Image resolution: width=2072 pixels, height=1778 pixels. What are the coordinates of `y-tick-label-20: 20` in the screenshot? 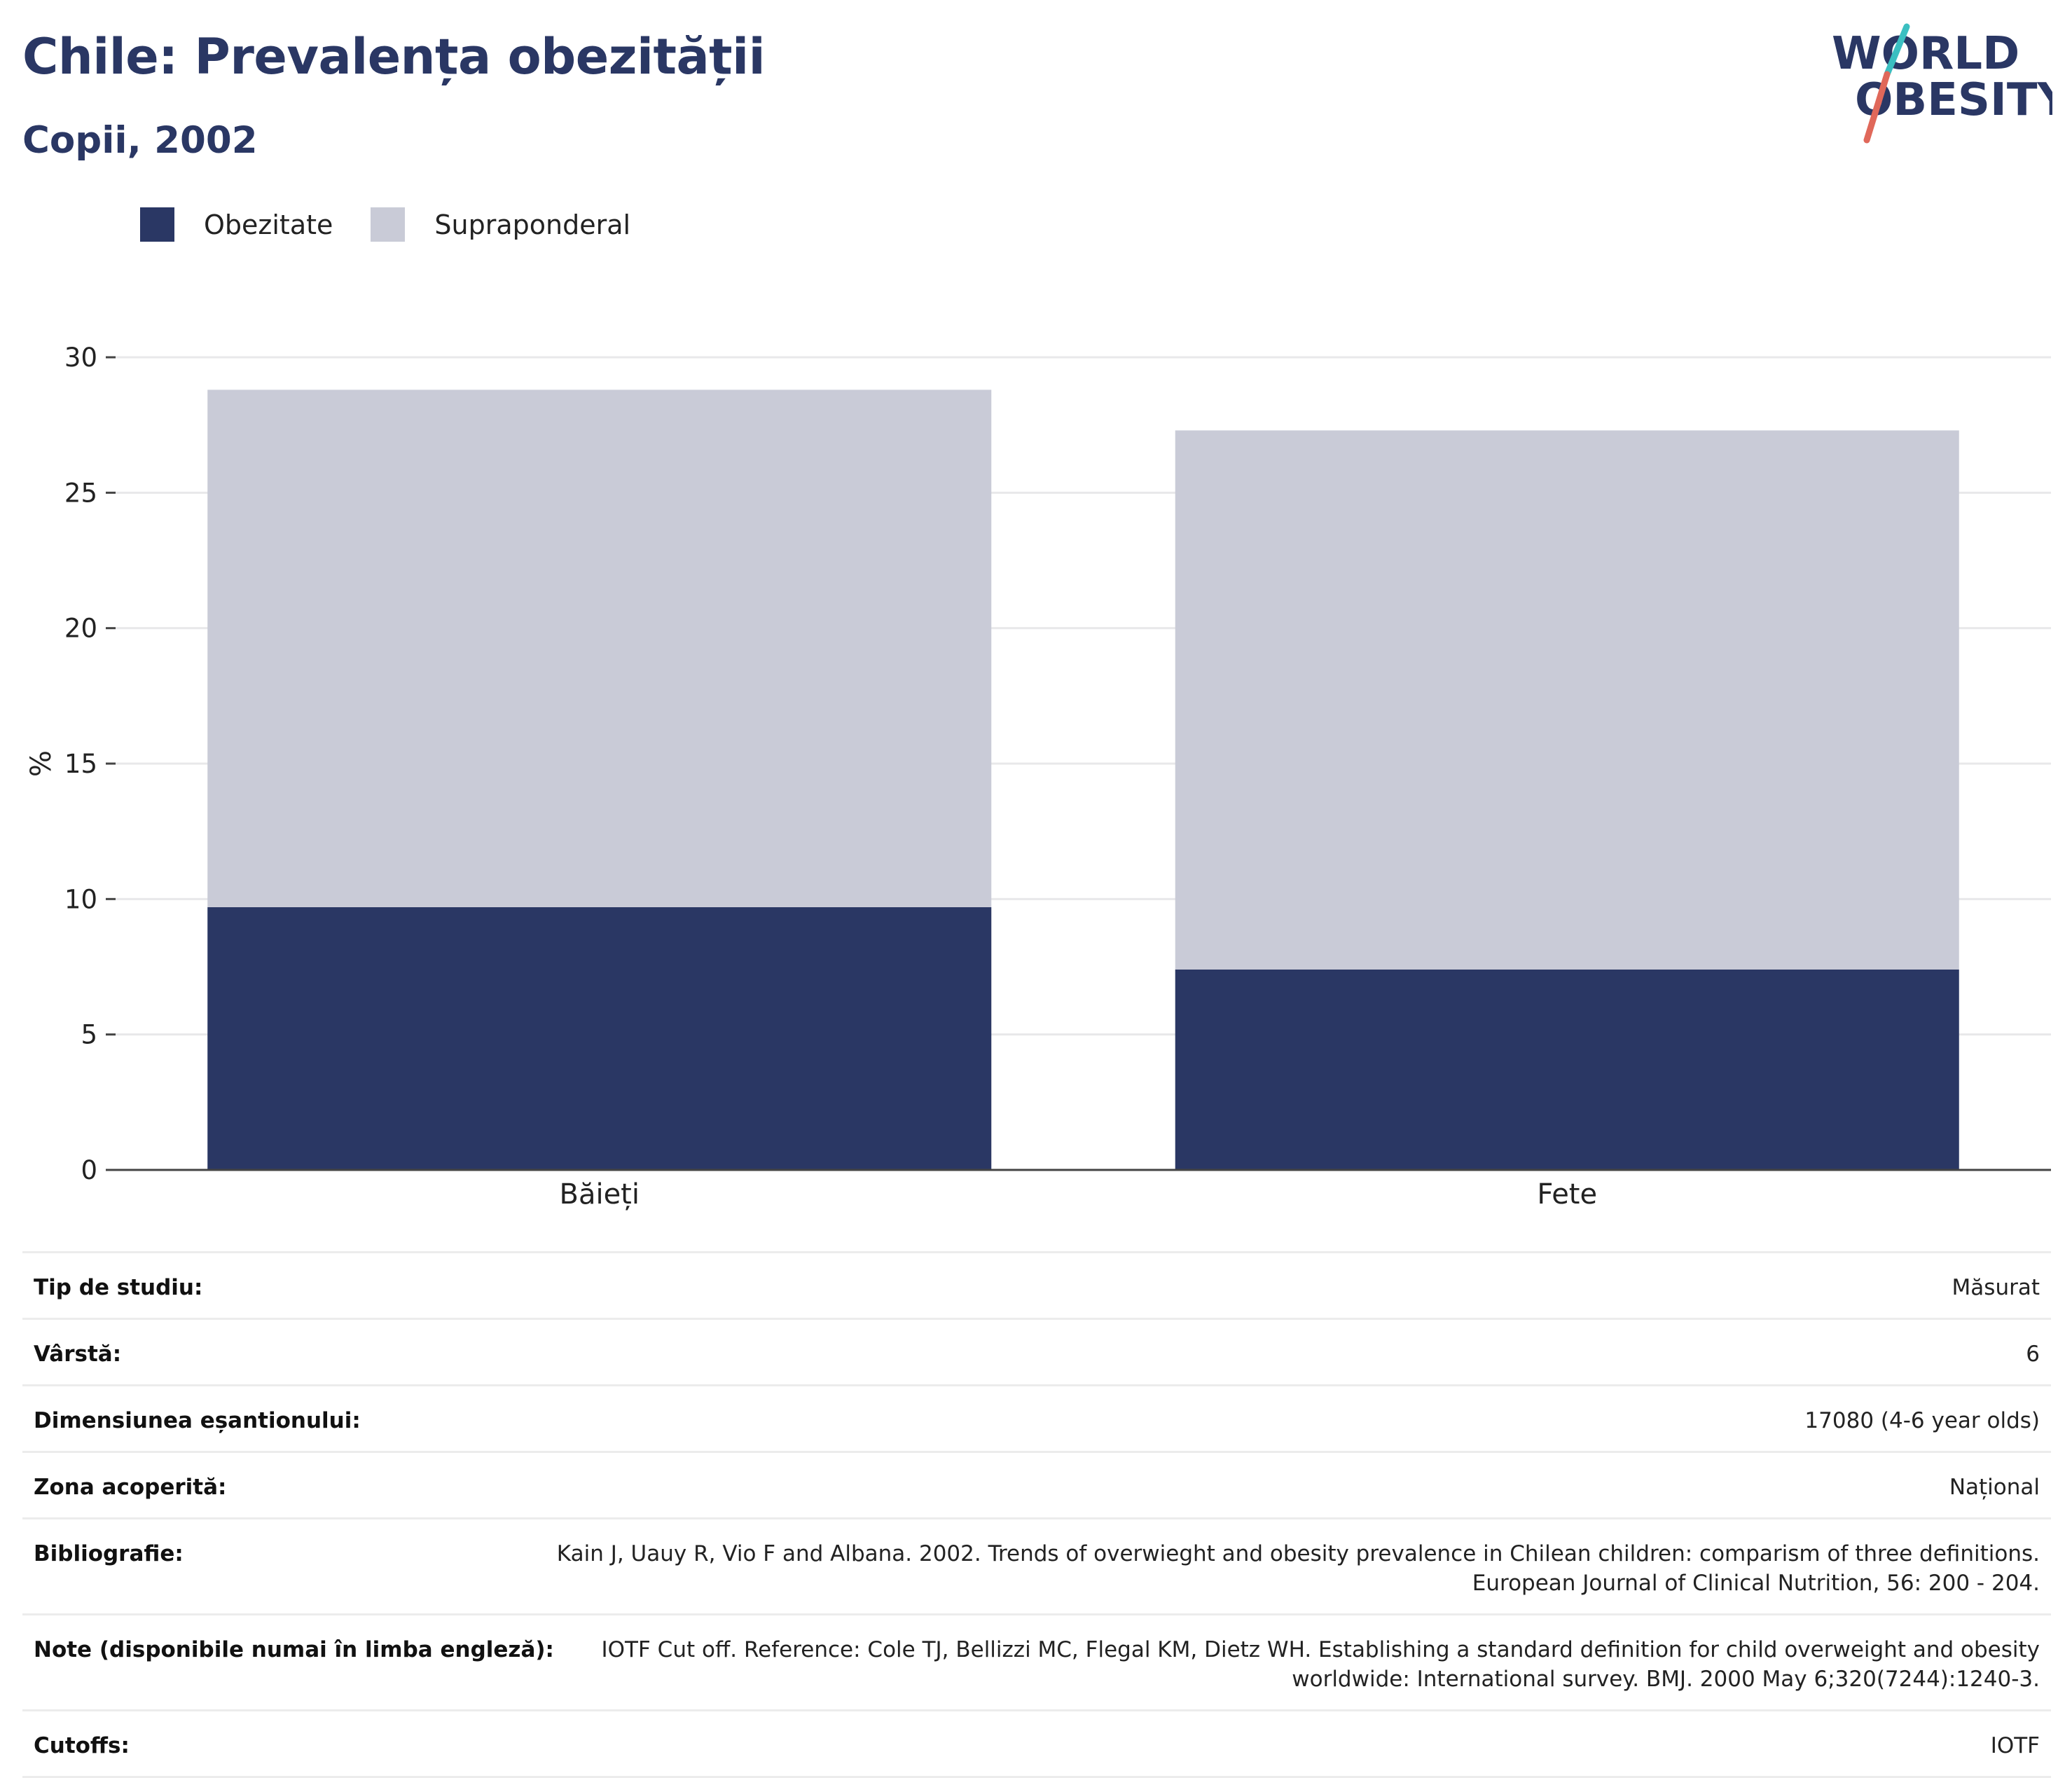 It's located at (81, 629).